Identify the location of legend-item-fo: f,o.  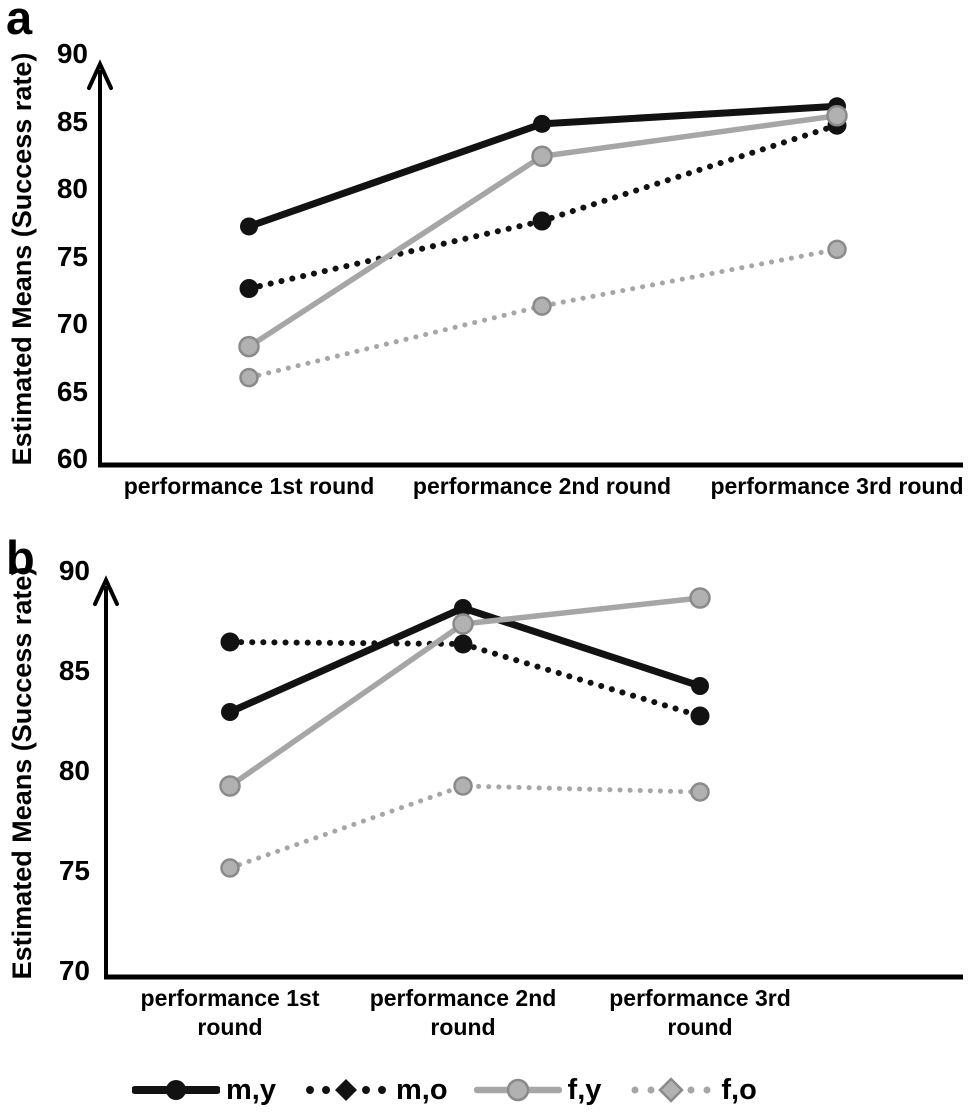
(692, 1090).